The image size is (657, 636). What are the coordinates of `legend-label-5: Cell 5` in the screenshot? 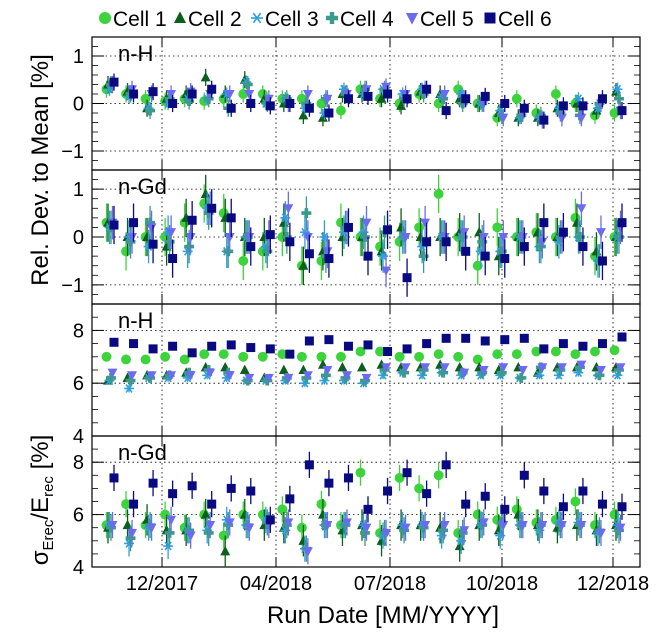 It's located at (447, 19).